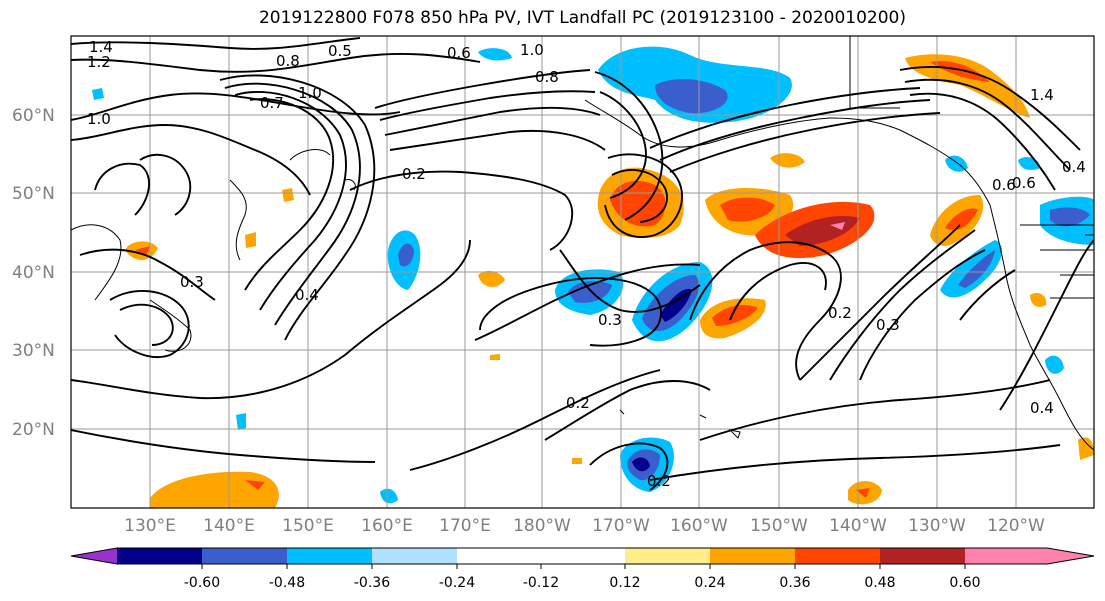 The image size is (1105, 601). What do you see at coordinates (709, 583) in the screenshot?
I see `colorbar-tick-label: 0.24` at bounding box center [709, 583].